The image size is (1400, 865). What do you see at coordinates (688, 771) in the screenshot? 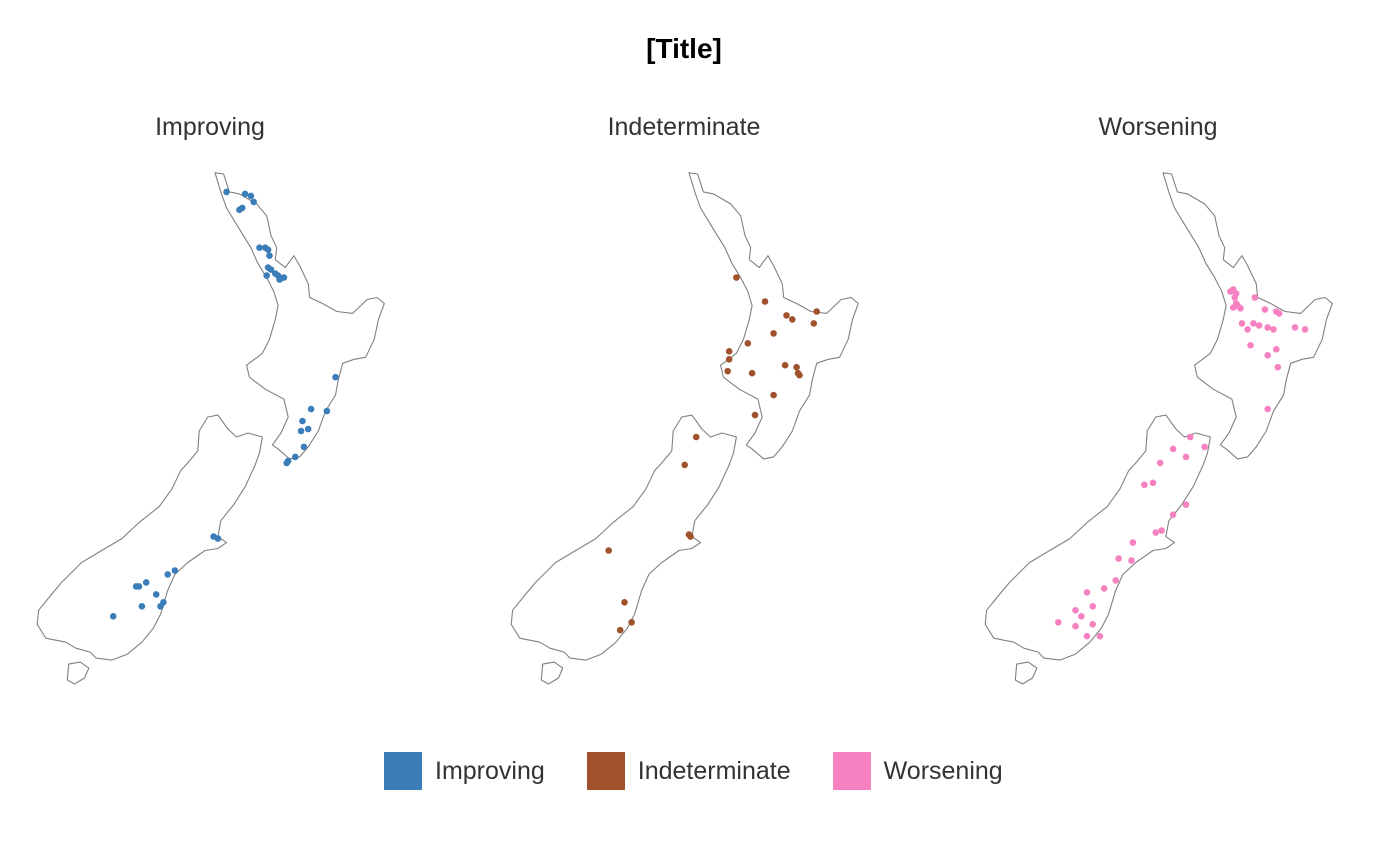
I see `legend-item-indeterminate: Indeterminate` at bounding box center [688, 771].